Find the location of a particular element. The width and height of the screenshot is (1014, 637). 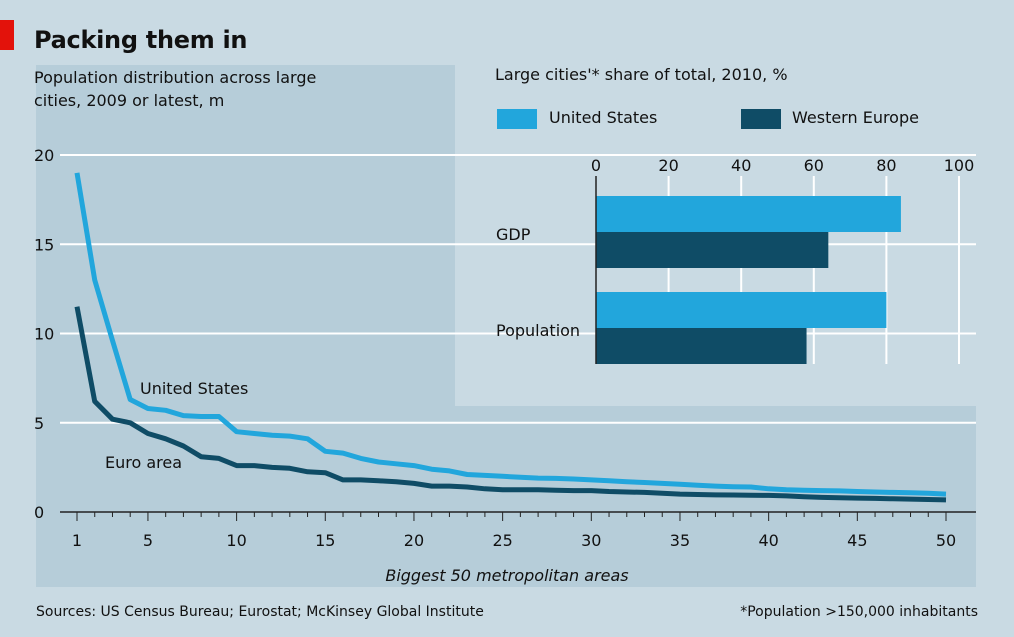

footnote: *Population >150,000 inhabitants is located at coordinates (859, 612).